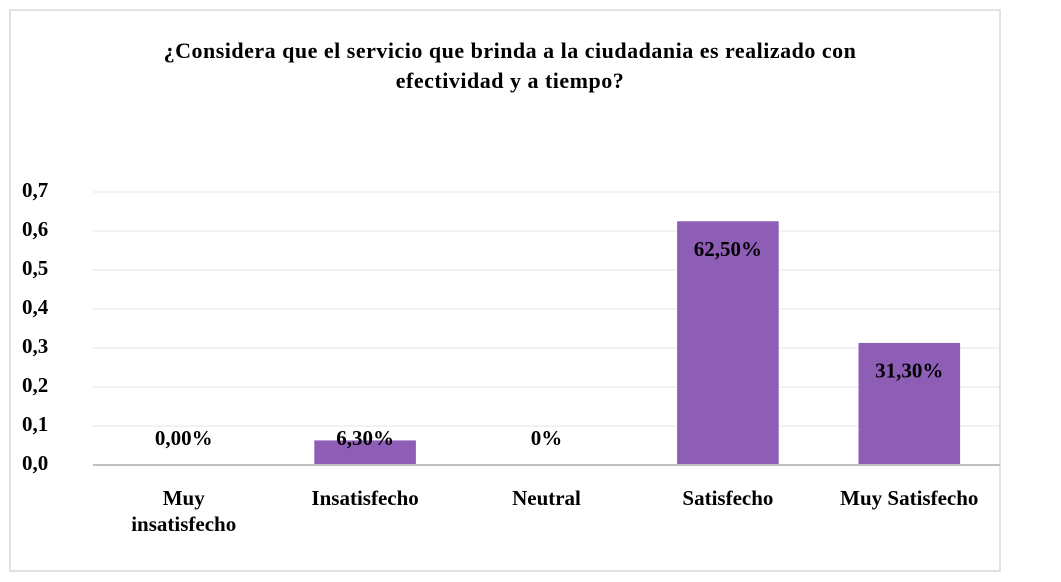  I want to click on y-tick-label: 0,0, so click(35, 463).